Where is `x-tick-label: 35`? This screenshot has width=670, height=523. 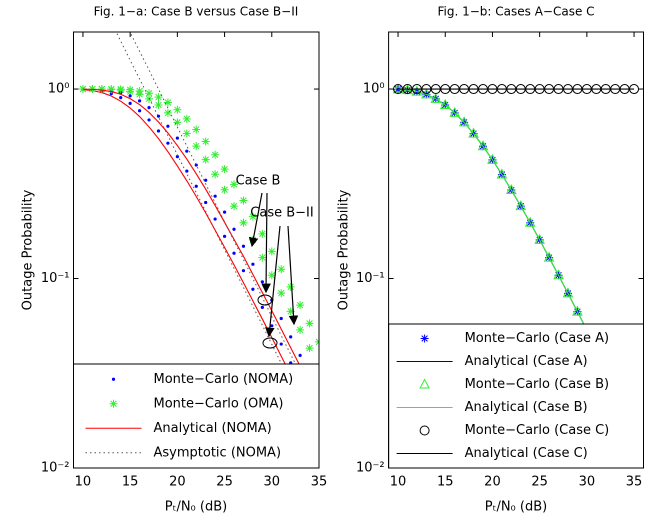 x-tick-label: 35 is located at coordinates (634, 482).